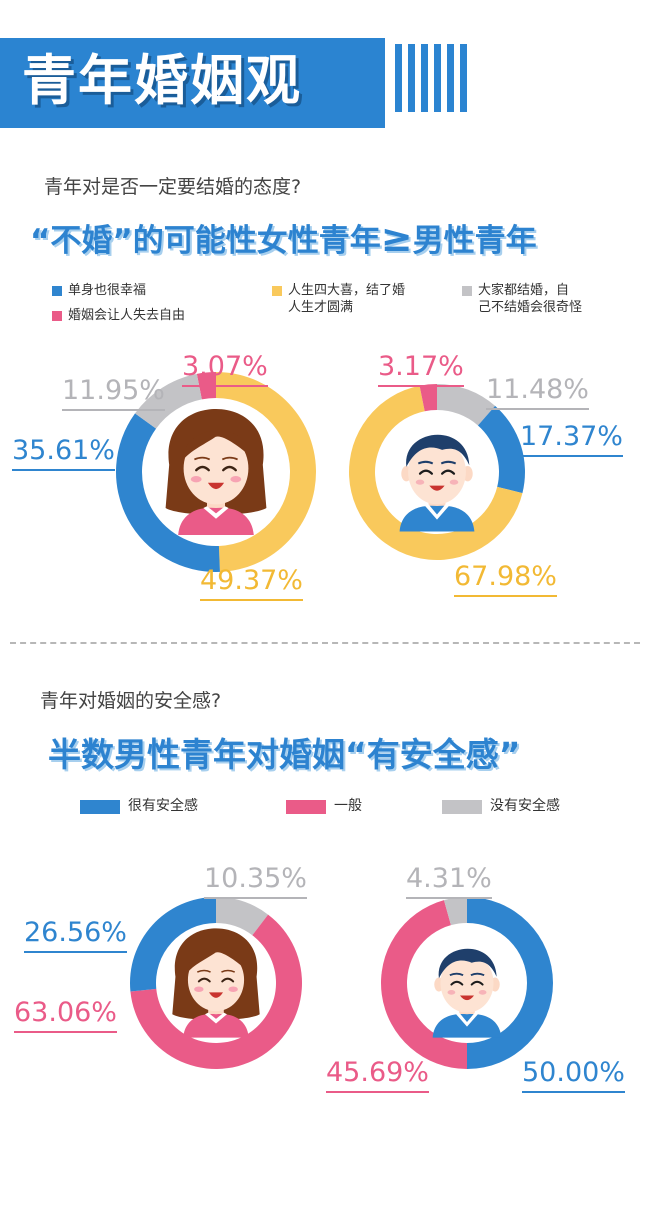 The width and height of the screenshot is (650, 1220). I want to click on question-1: 青年对是否一定要结婚的态度?, so click(173, 187).